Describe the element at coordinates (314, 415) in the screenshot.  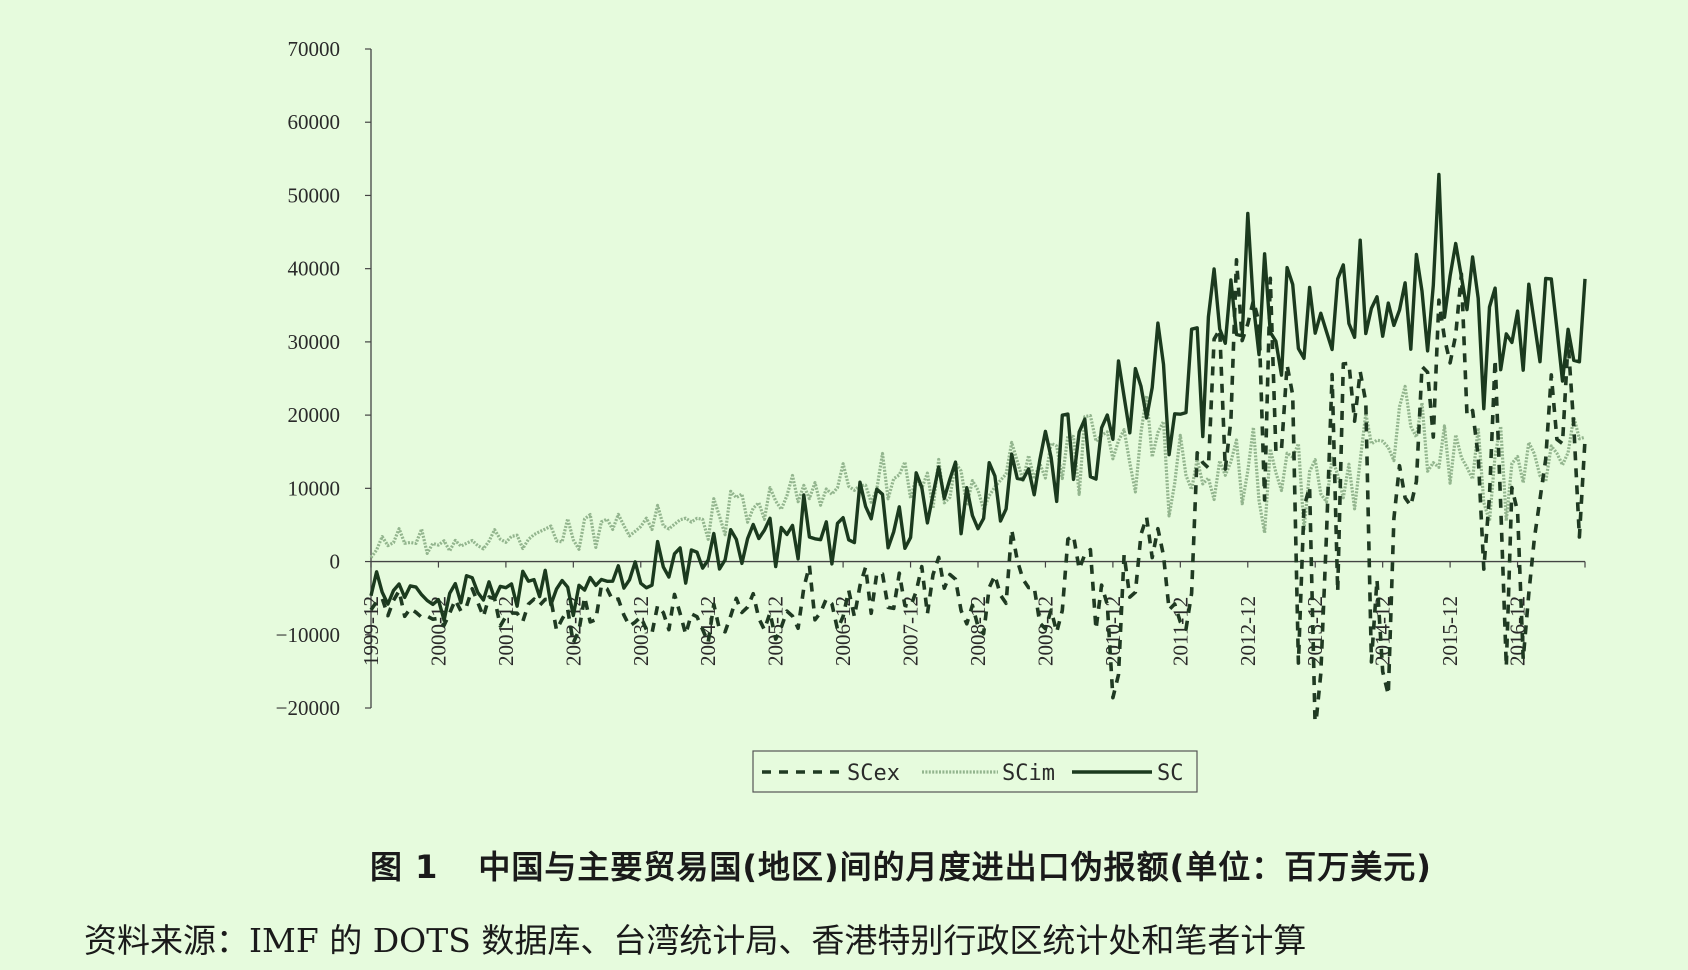
I see `y-tick-label: 20000` at that location.